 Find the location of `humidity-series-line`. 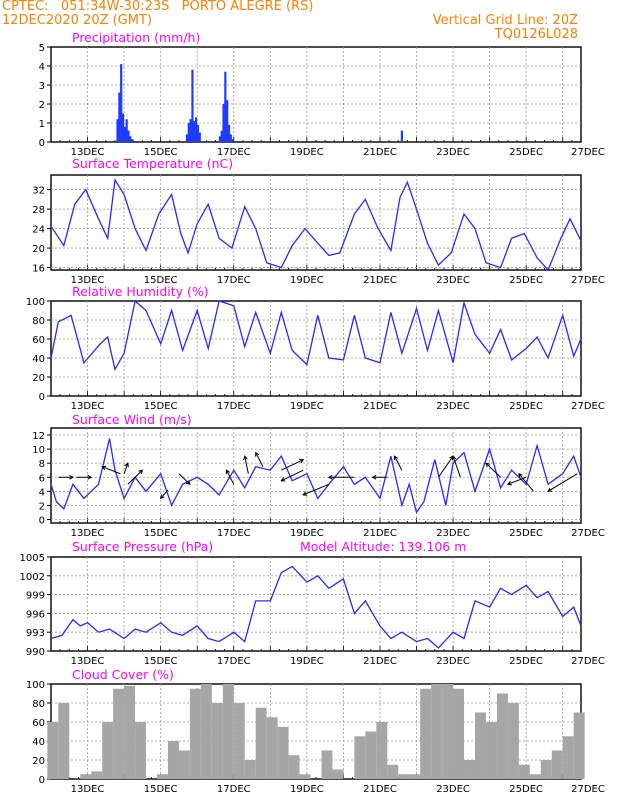

humidity-series-line is located at coordinates (316, 335).